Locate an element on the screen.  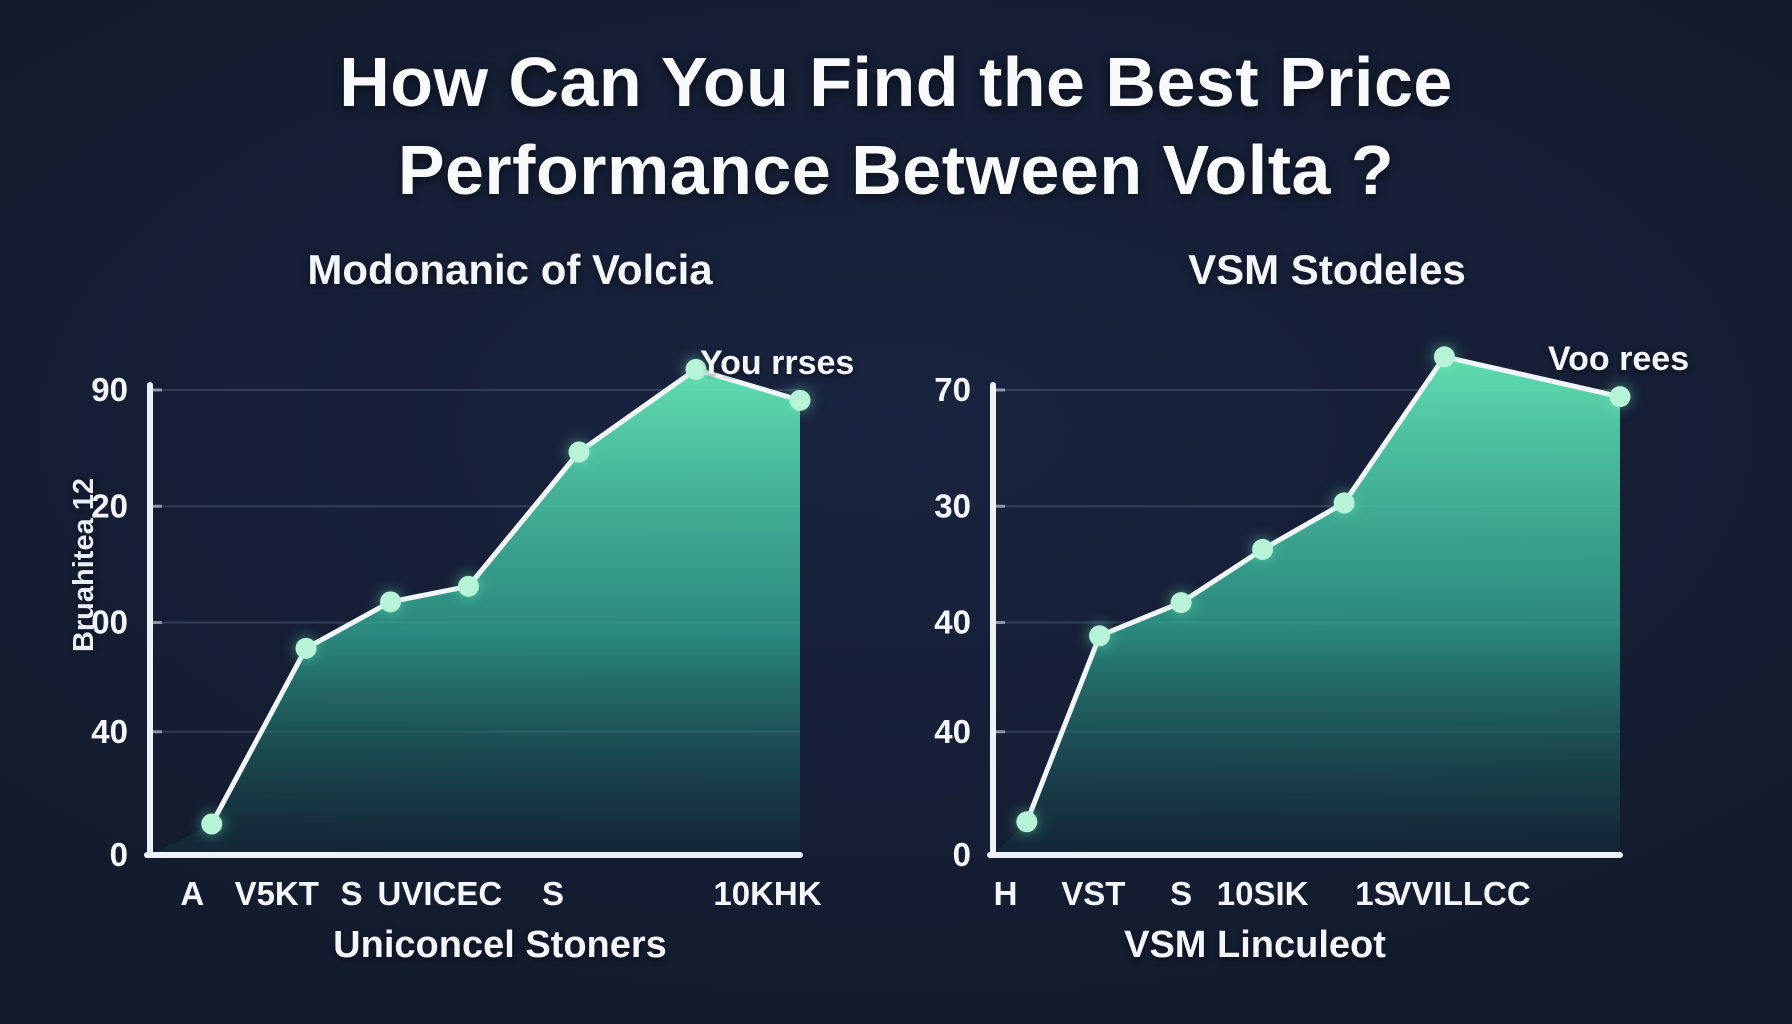
y-tick-label: 20 is located at coordinates (109, 505).